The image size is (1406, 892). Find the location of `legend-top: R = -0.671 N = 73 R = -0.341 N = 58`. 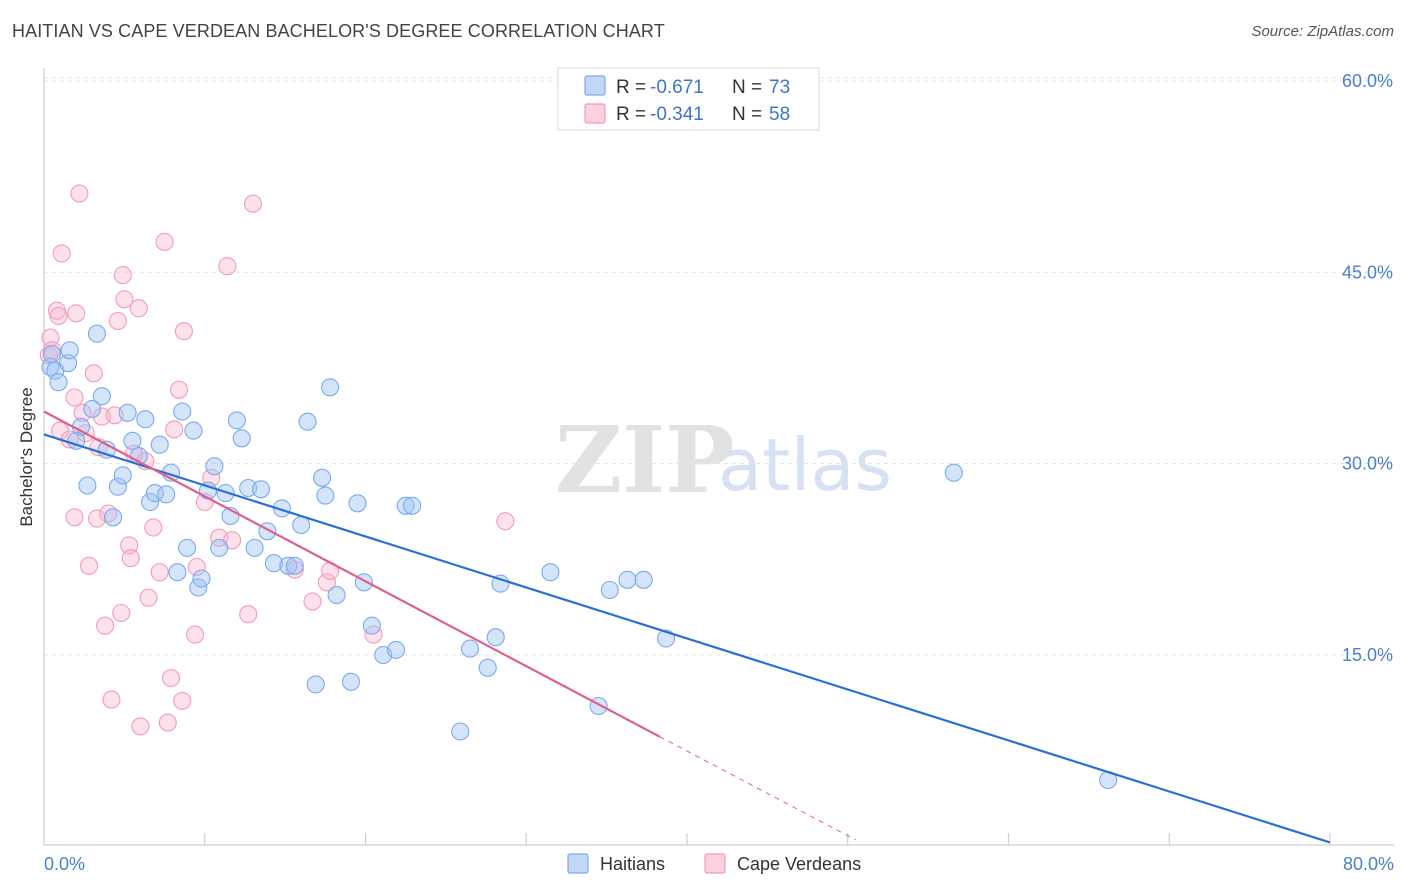

legend-top: R = -0.671 N = 73 R = -0.341 N = 58 is located at coordinates (688, 99).